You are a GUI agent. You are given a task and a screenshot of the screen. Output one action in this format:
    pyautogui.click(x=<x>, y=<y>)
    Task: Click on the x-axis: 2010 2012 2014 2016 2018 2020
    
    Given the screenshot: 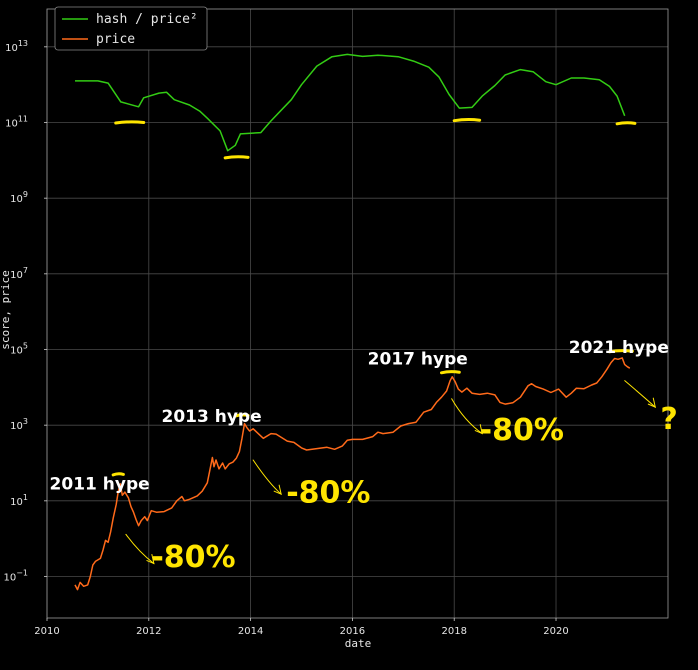 What is the action you would take?
    pyautogui.click(x=301, y=627)
    